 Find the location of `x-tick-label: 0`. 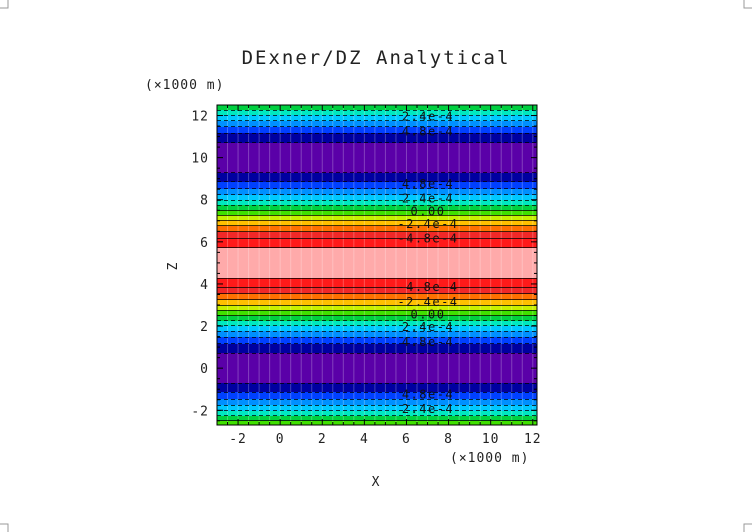

x-tick-label: 0 is located at coordinates (280, 439).